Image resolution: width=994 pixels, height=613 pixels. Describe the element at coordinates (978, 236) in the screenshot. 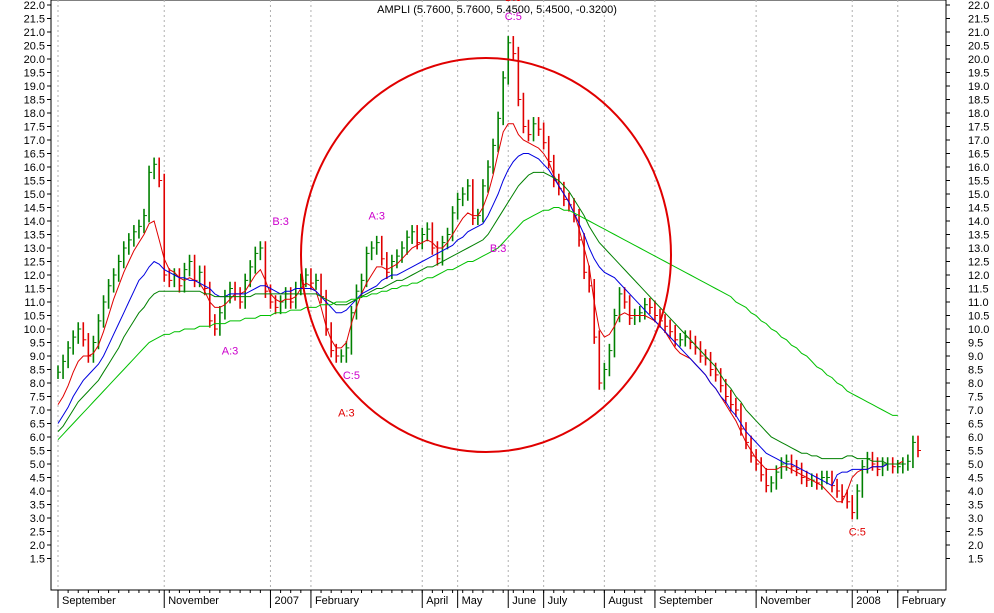

I see `y-tick-label-right: 13.5` at that location.